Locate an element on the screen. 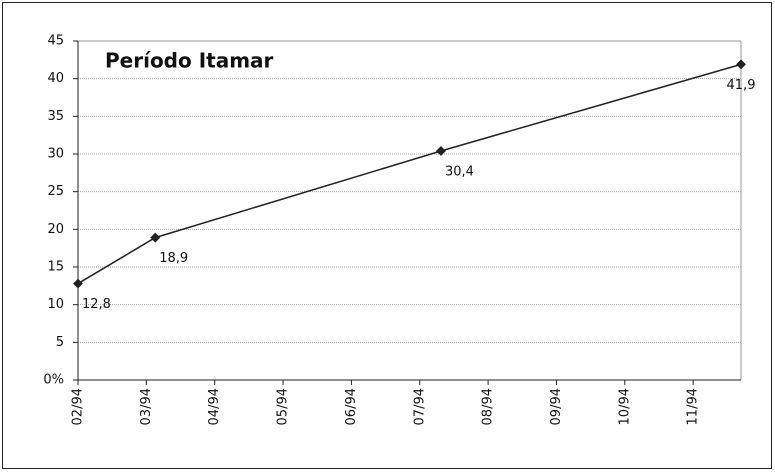 The image size is (775, 472). x-tick-label: 06/94 is located at coordinates (351, 406).